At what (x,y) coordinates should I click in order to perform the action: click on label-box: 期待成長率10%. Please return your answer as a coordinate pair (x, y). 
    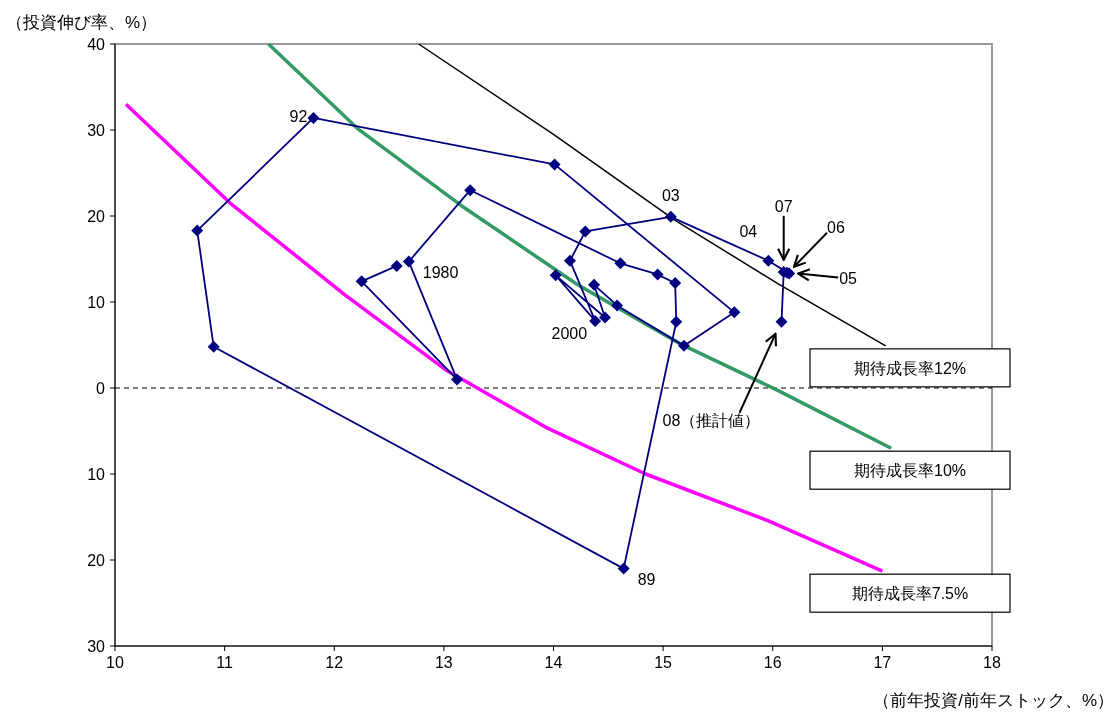
    Looking at the image, I should click on (910, 470).